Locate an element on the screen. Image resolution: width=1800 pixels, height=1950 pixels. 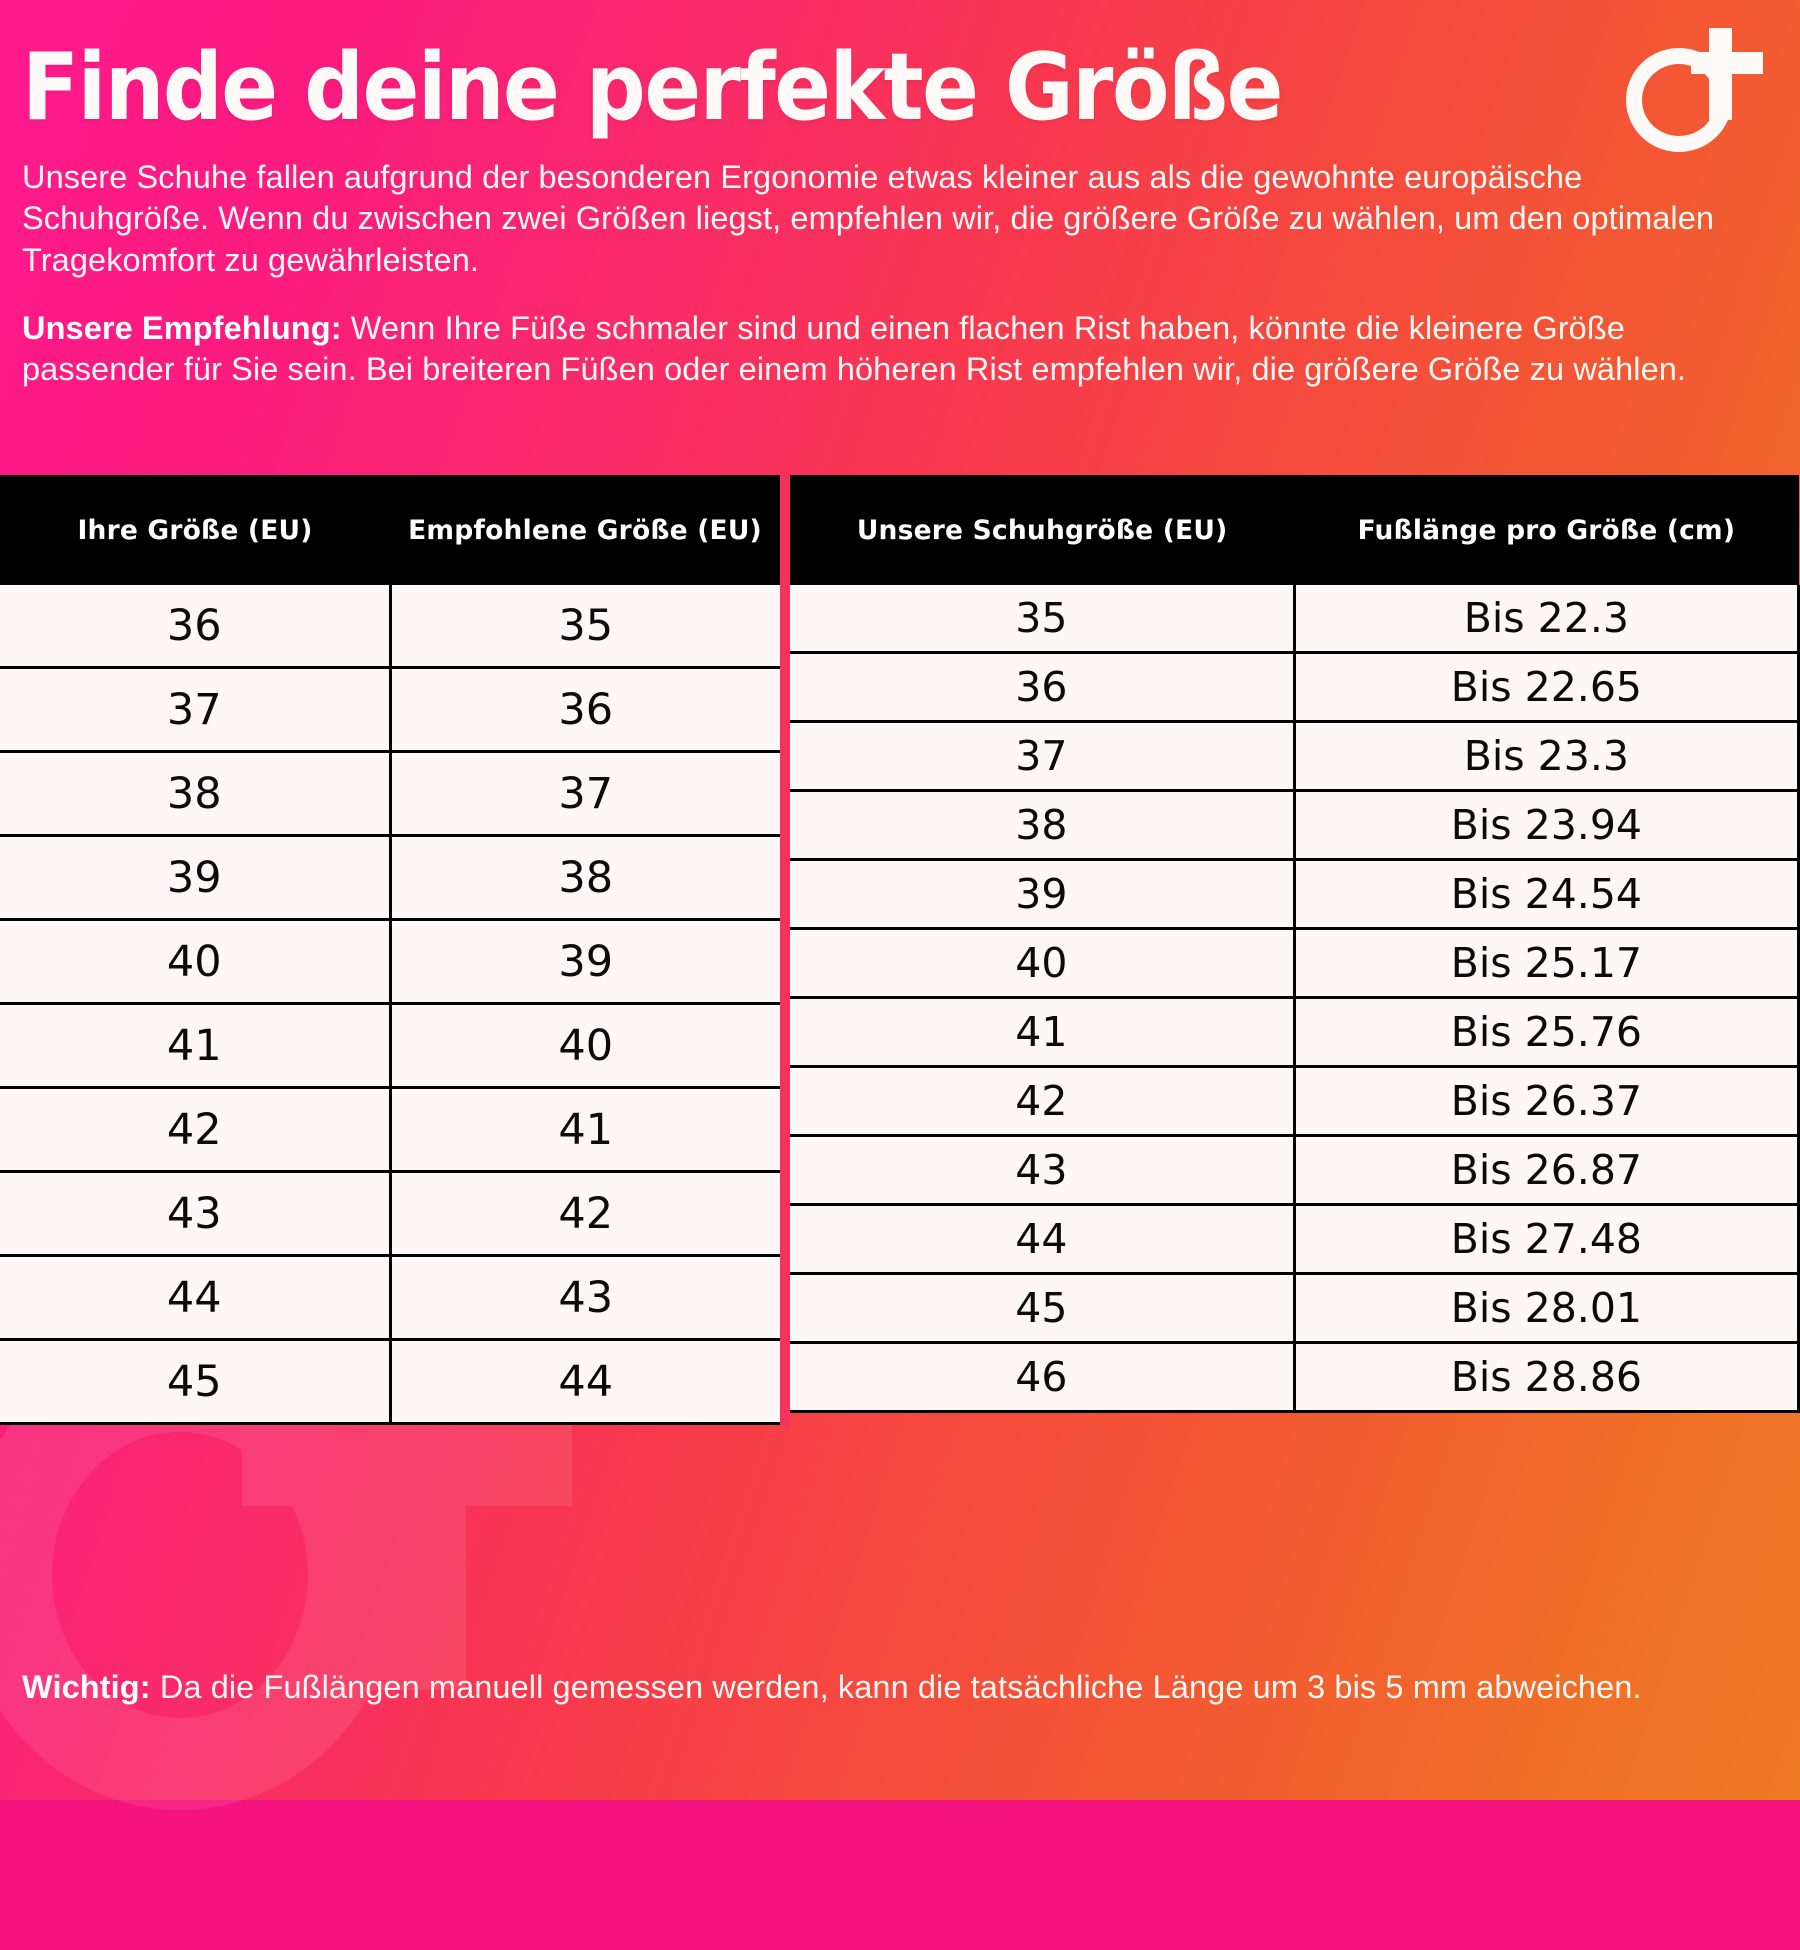
table-row: 38 Bis 23.94 is located at coordinates (1295, 825).